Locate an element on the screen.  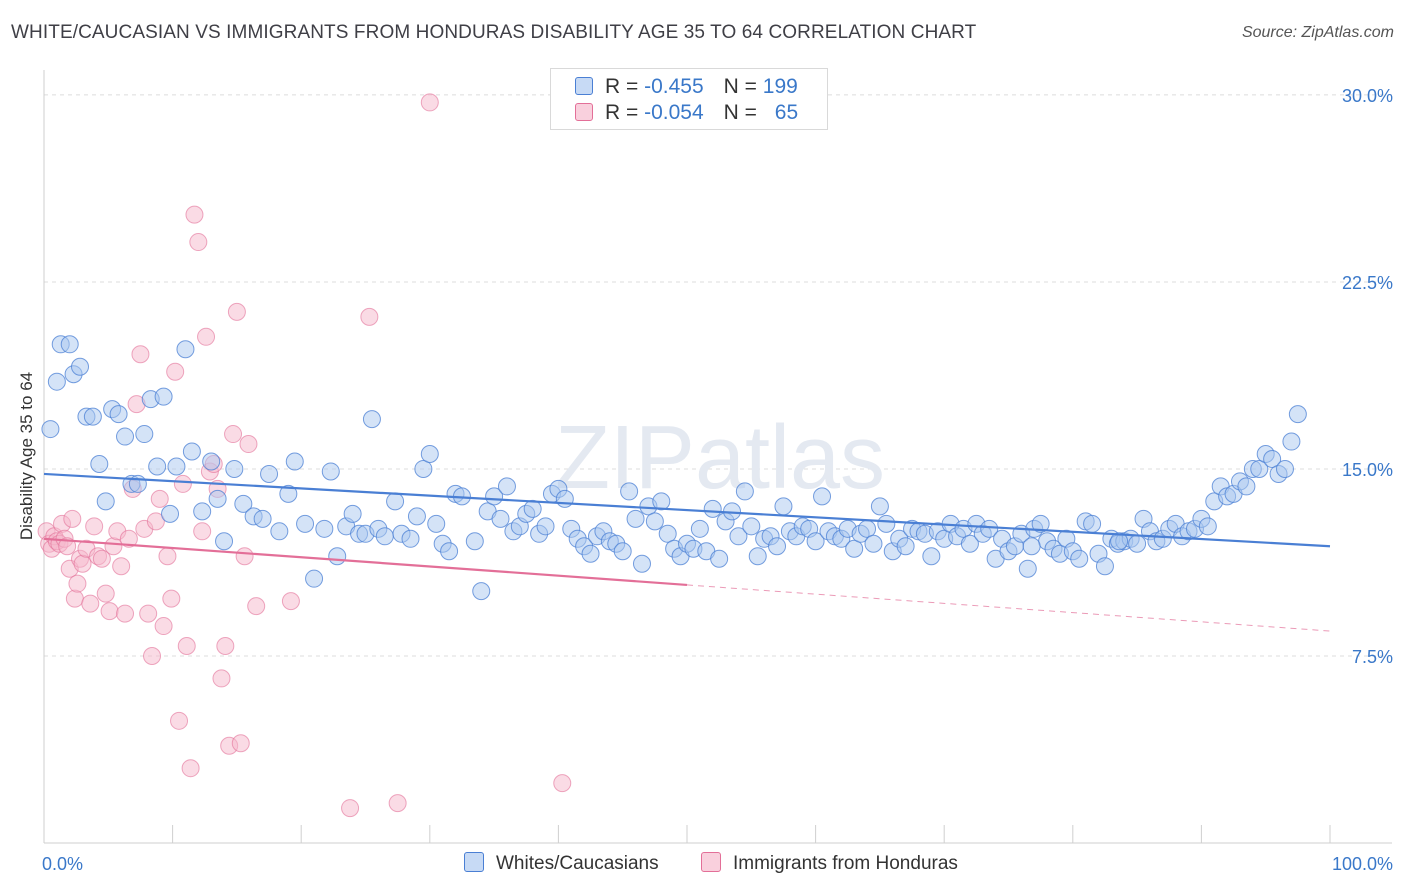
source-label: Source: ZipAtlas.com is located at coordinates (1317, 32).